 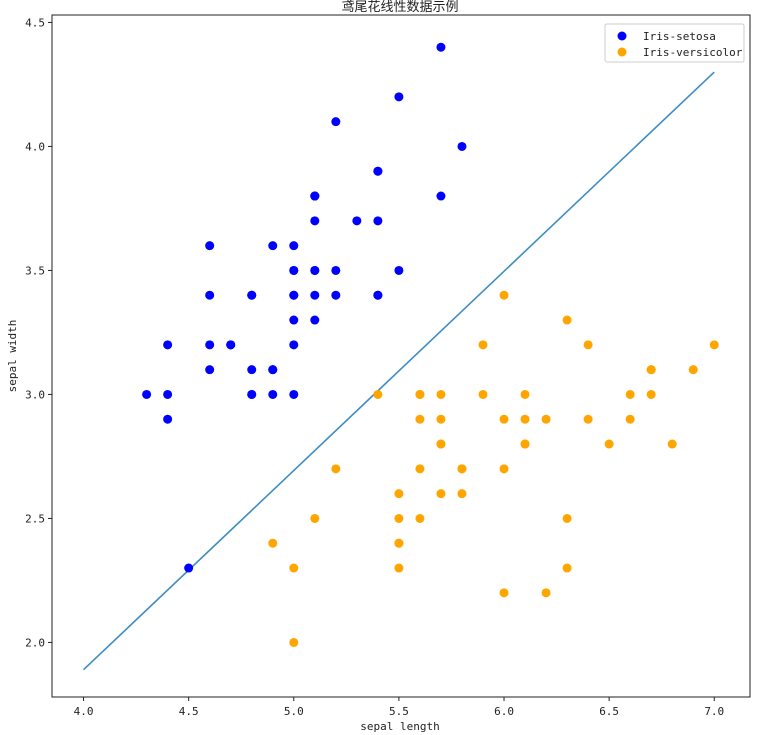 I want to click on legend-label-versicolor: Iris-versicolor, so click(x=693, y=52).